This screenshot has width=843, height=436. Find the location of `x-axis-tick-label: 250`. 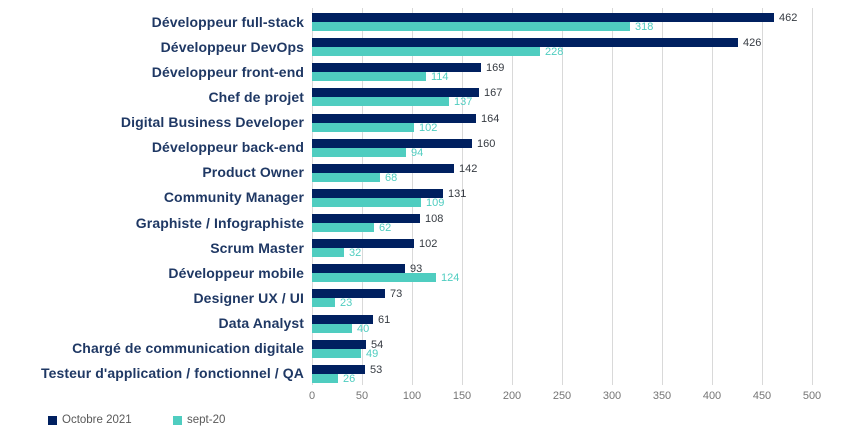

x-axis-tick-label: 250 is located at coordinates (562, 396).